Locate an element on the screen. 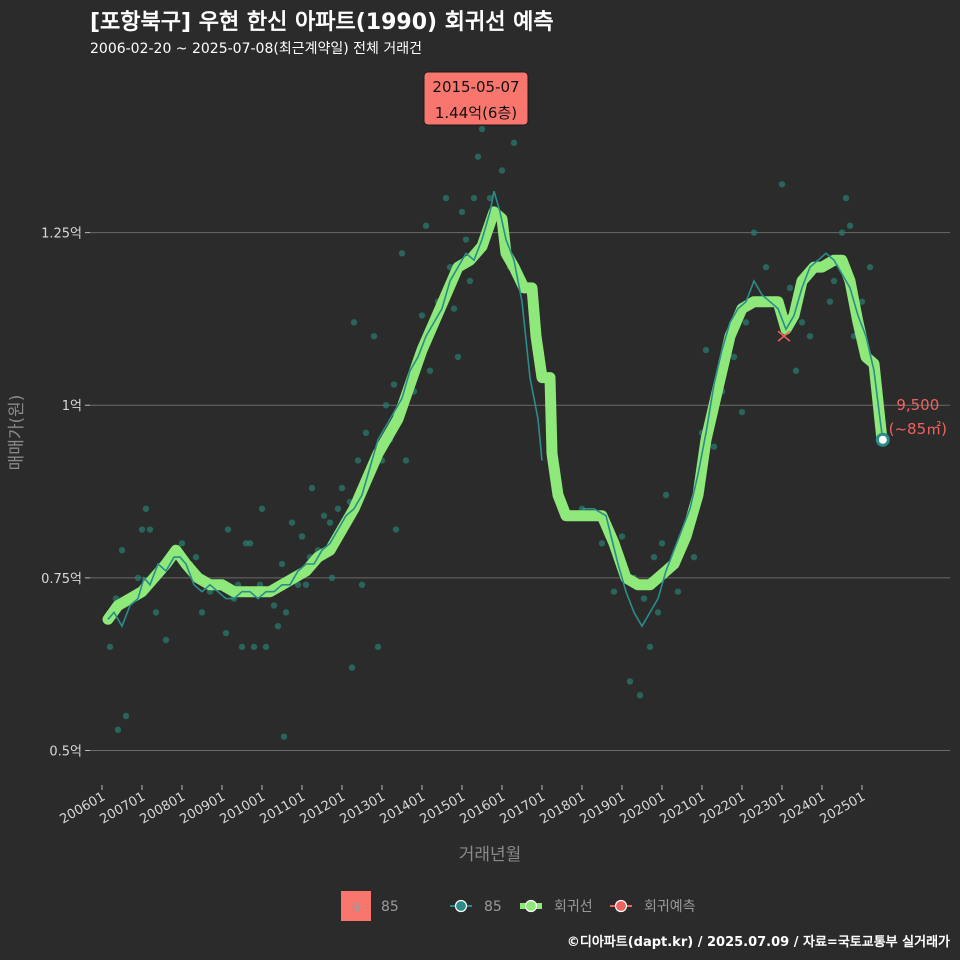 Image resolution: width=960 pixels, height=960 pixels. x-tick-label: 201601 is located at coordinates (483, 808).